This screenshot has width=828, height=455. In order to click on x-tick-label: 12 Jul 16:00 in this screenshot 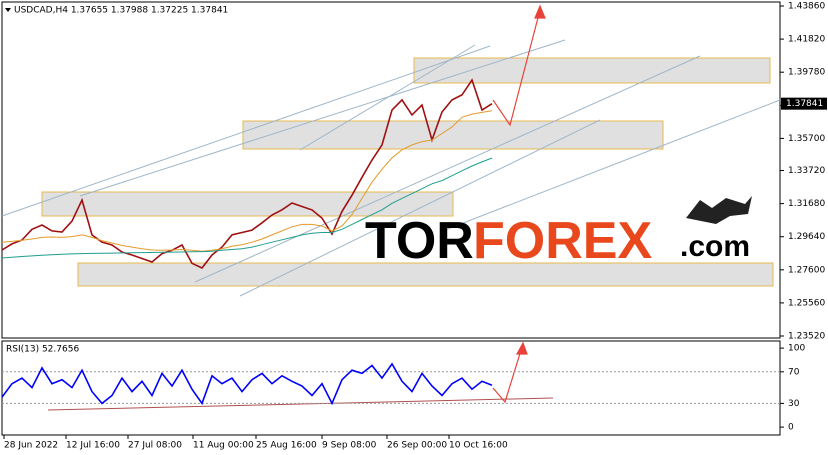, I will do `click(93, 446)`.